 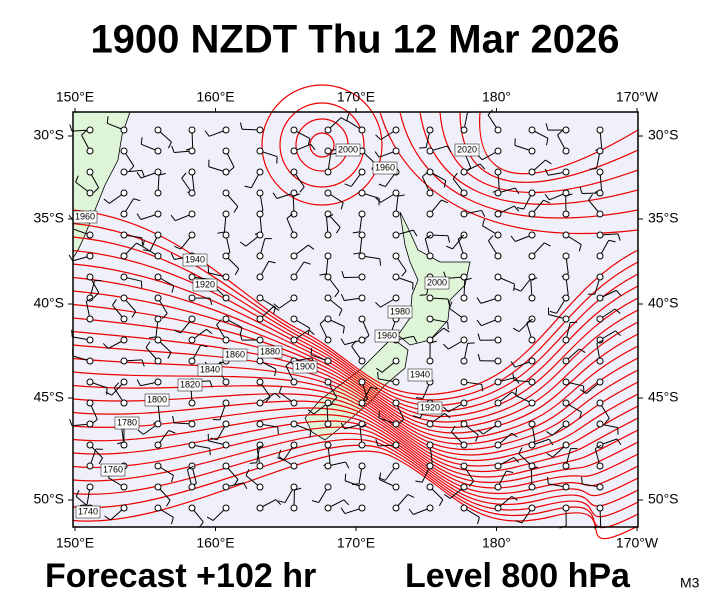 I want to click on lon-label-top: 180°, so click(x=496, y=97).